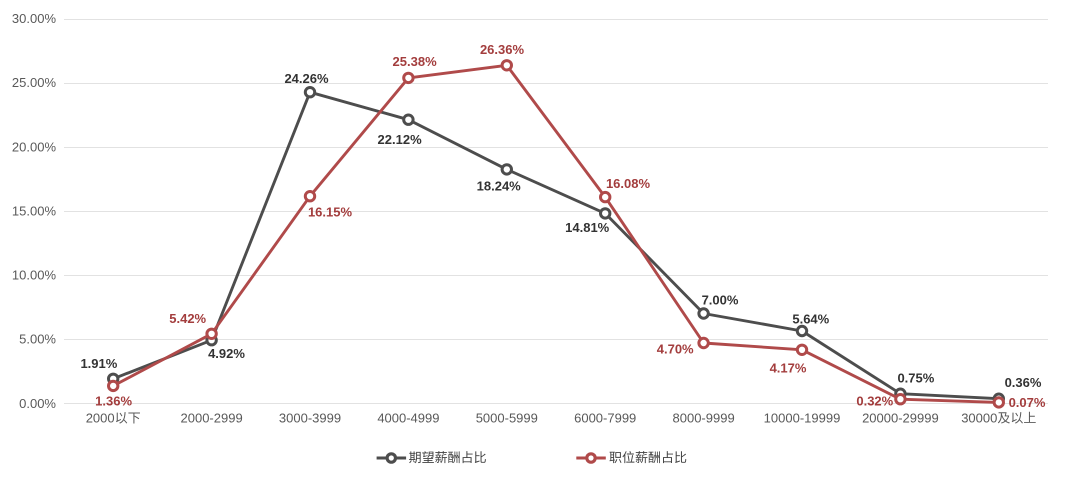 The width and height of the screenshot is (1069, 477). Describe the element at coordinates (34, 18) in the screenshot. I see `svg-text: 30.00%` at that location.